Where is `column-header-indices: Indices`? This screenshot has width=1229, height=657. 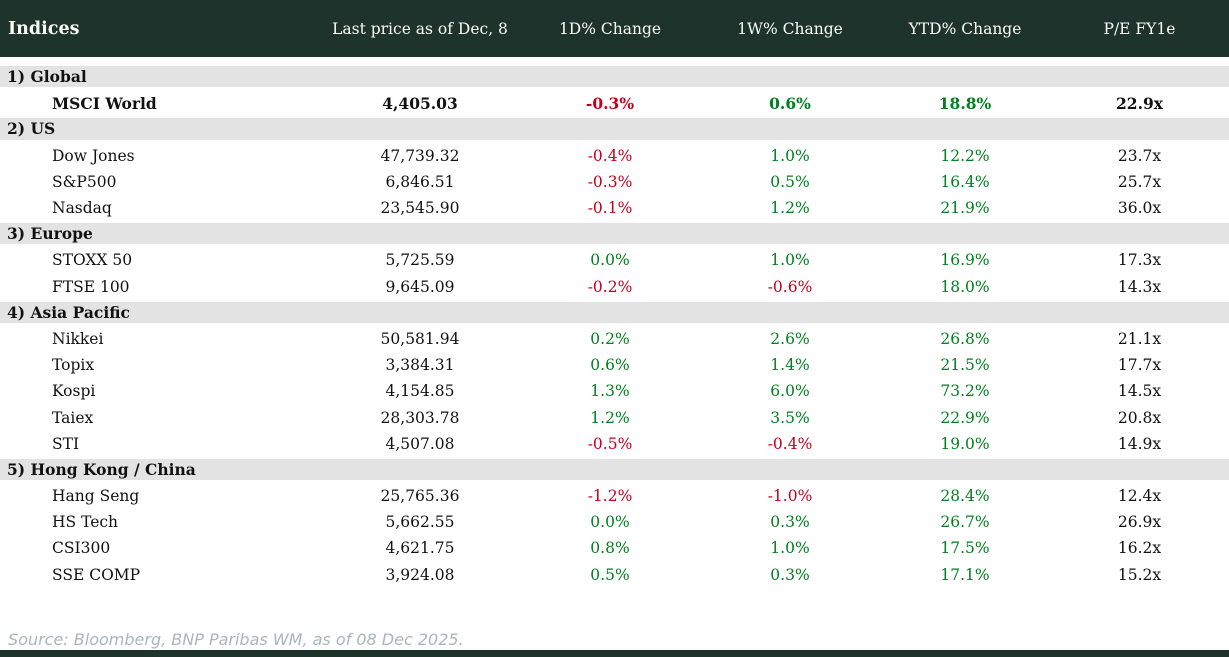
column-header-indices: Indices is located at coordinates (44, 28).